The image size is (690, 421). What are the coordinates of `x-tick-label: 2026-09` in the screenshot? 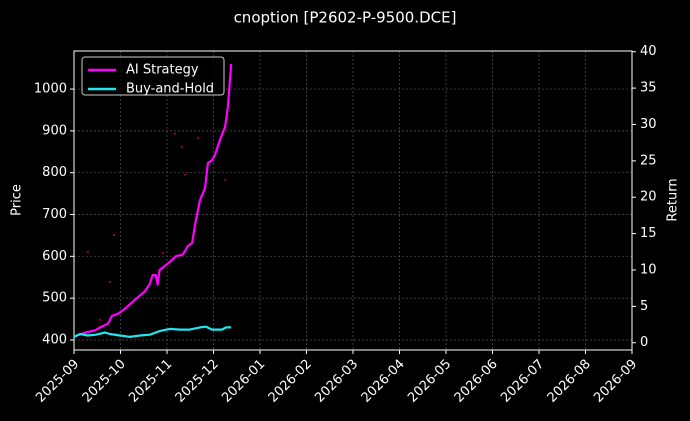 It's located at (615, 381).